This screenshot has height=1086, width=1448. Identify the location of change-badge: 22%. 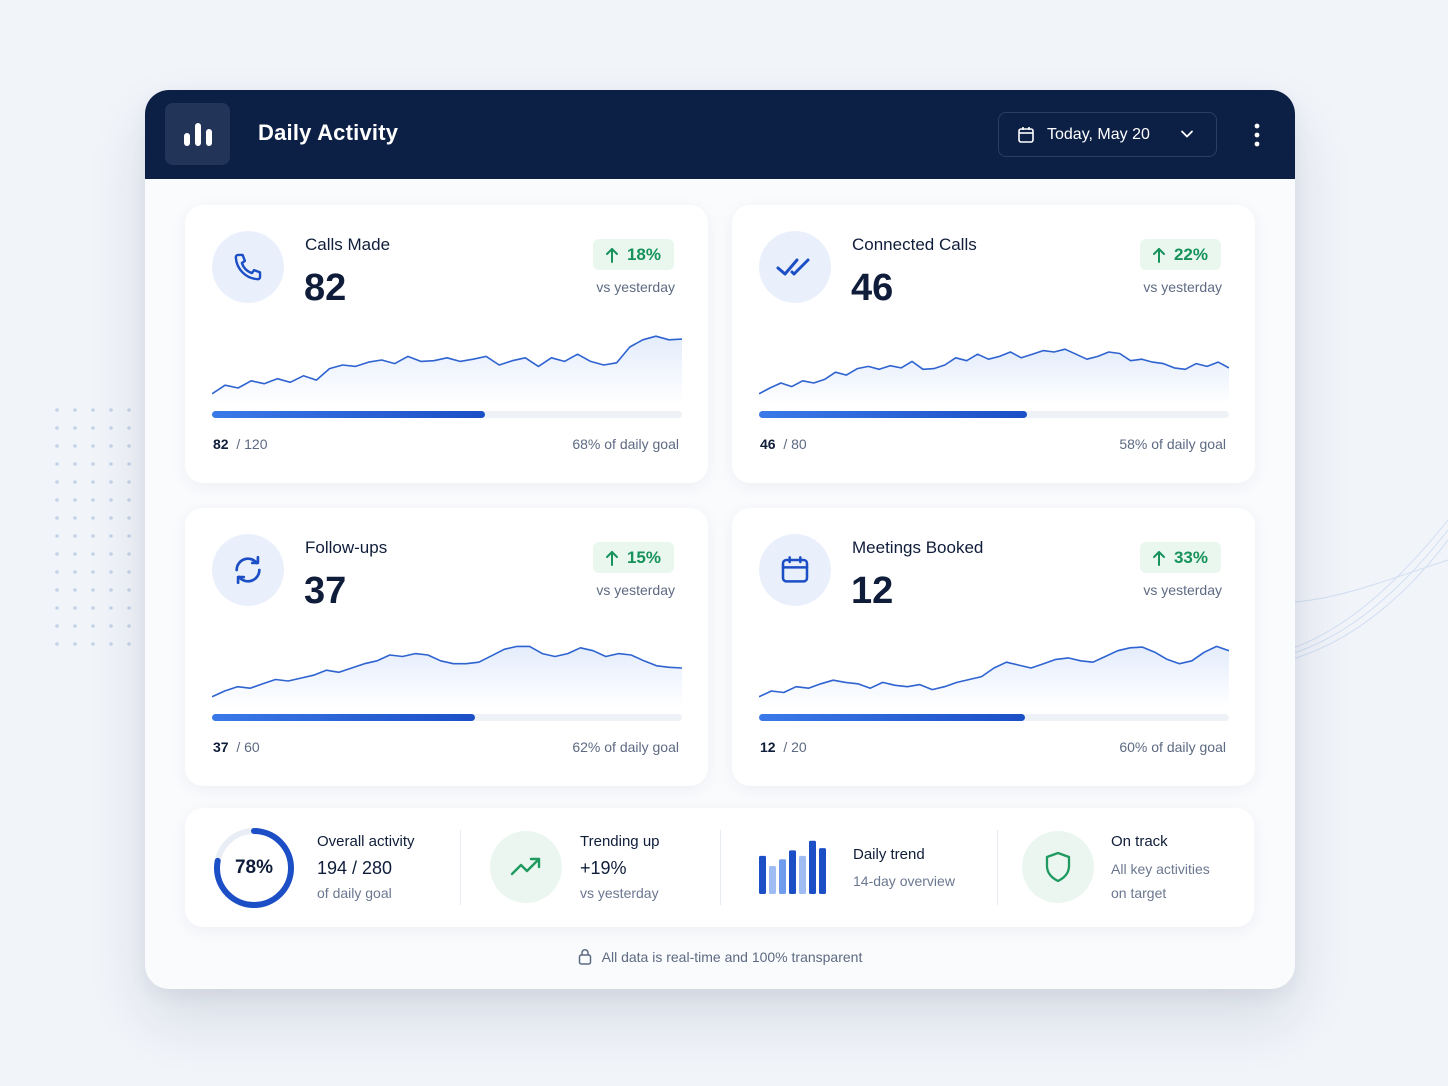
(1180, 254).